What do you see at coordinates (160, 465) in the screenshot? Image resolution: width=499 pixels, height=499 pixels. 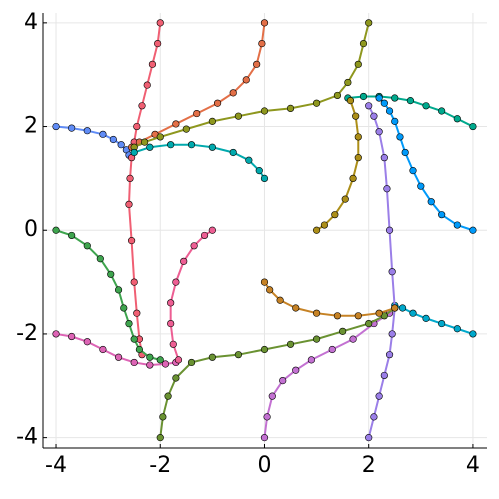 I see `x-tick-label: -2` at bounding box center [160, 465].